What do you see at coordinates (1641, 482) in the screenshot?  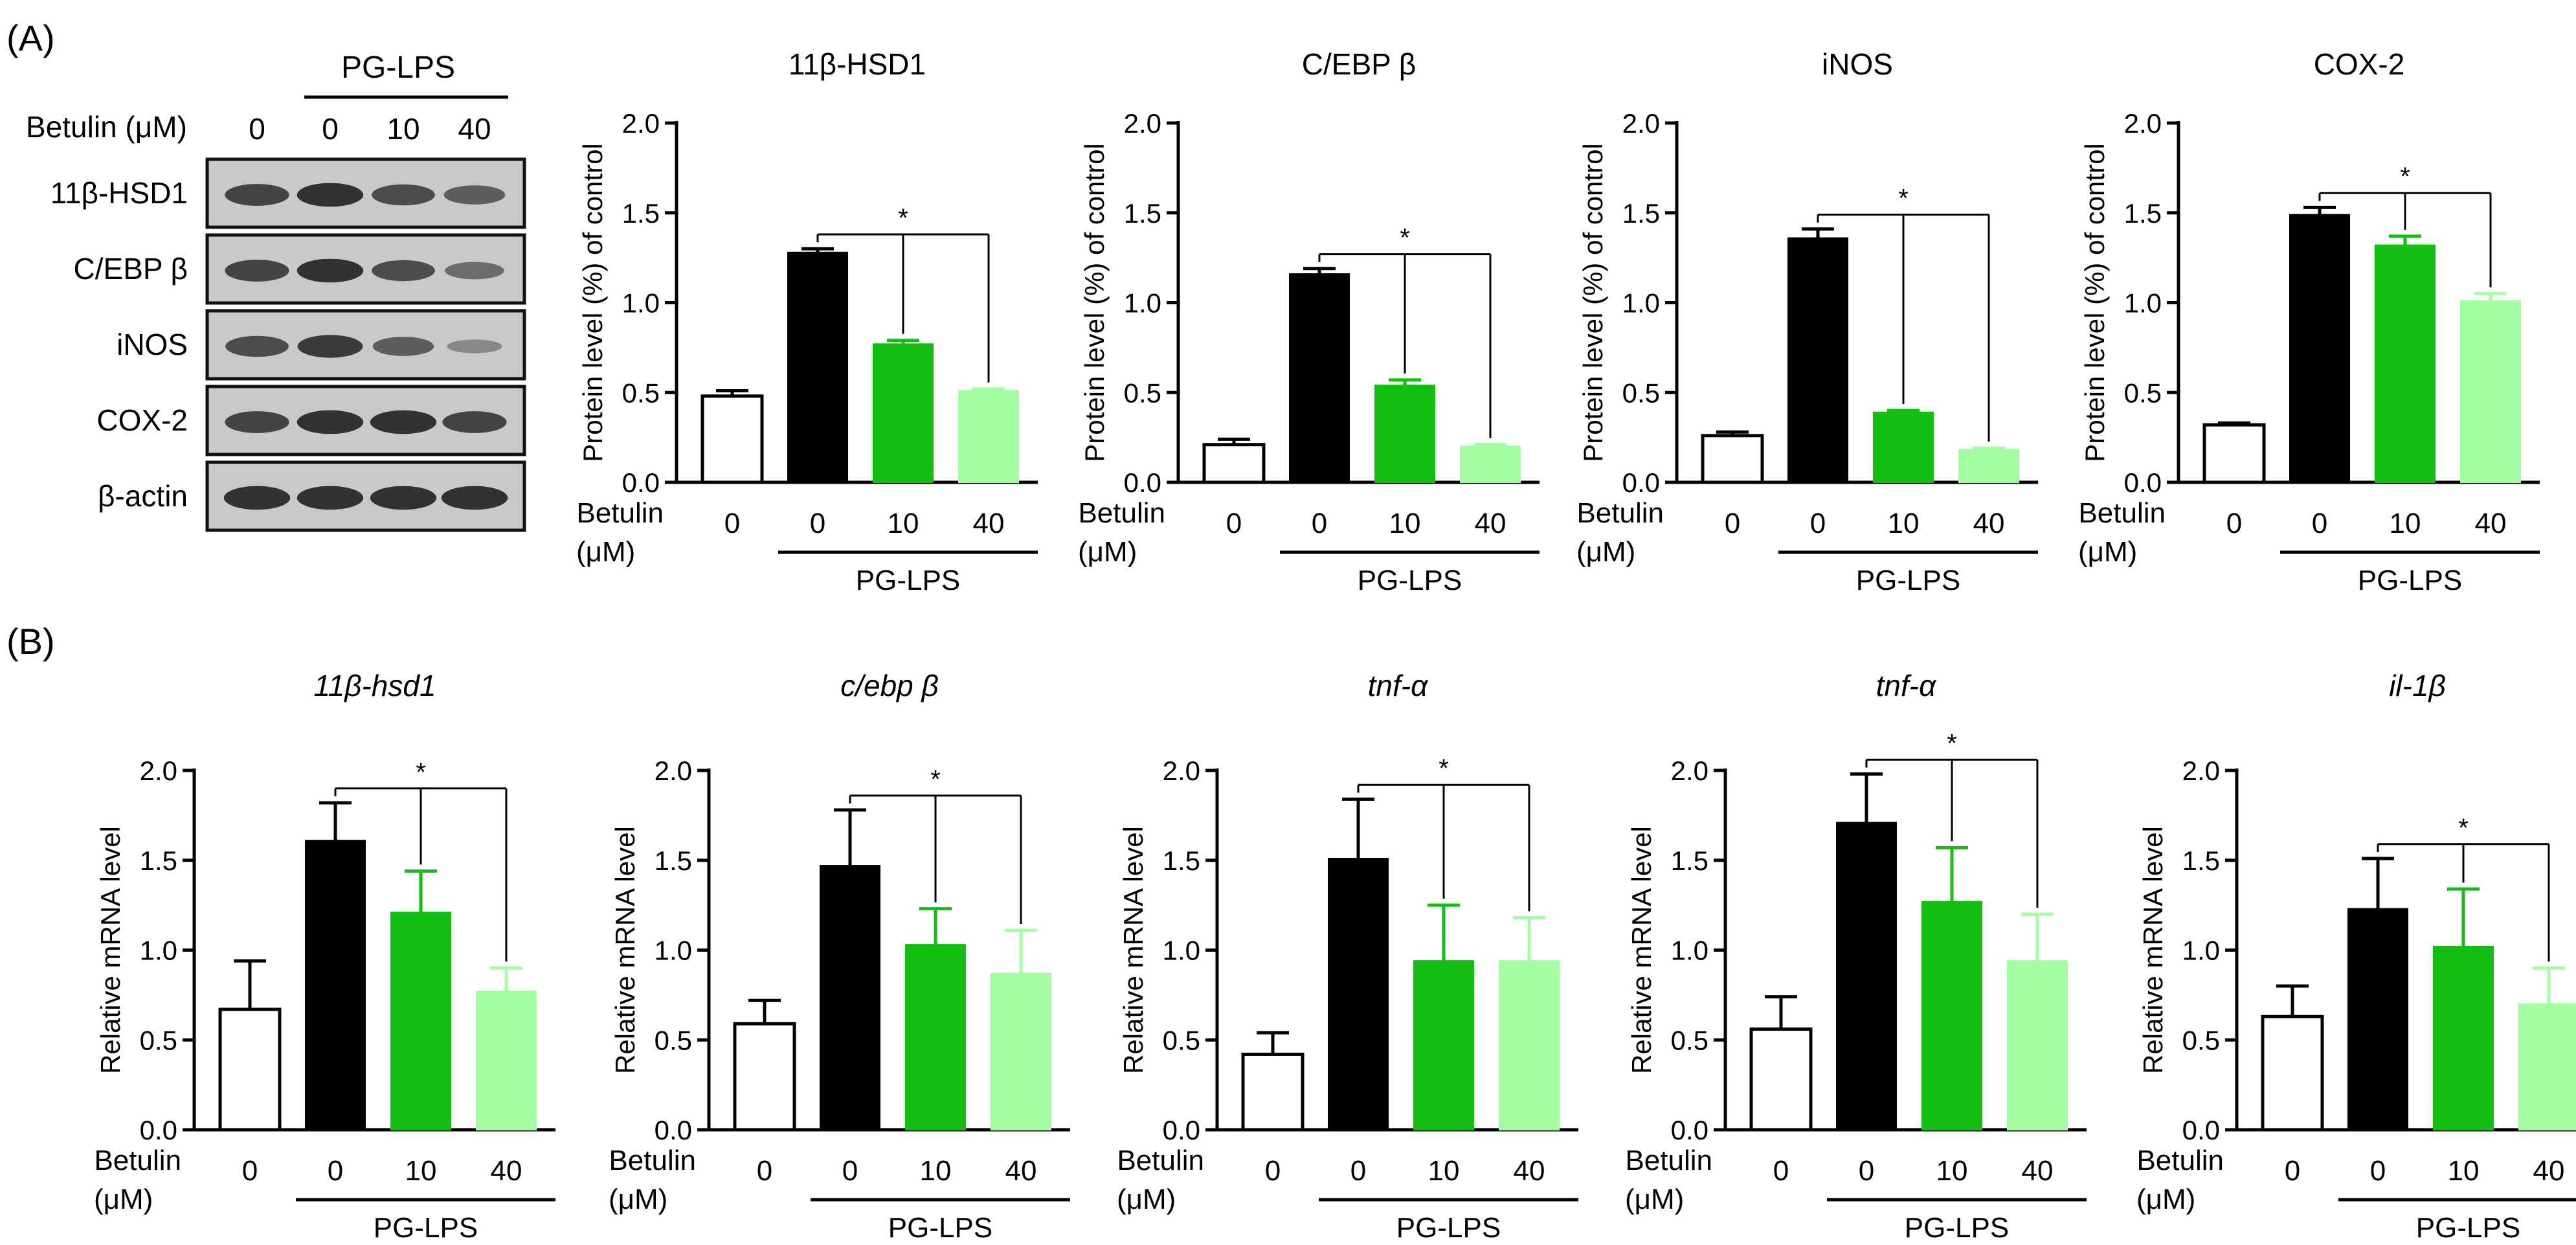 I see `chart-a3-ytick-label-0: 0.0` at bounding box center [1641, 482].